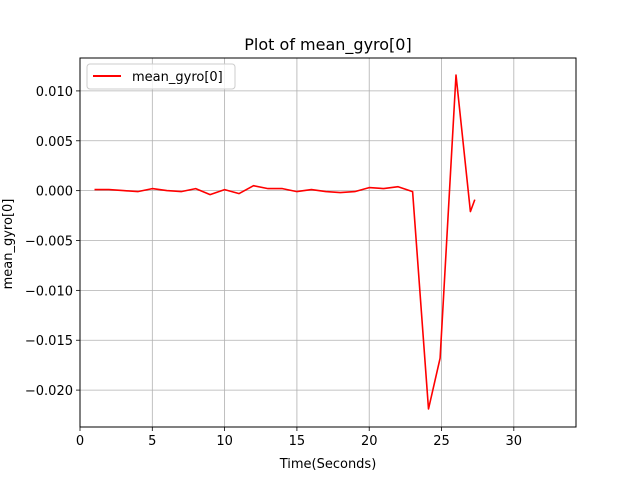 The height and width of the screenshot is (480, 640). What do you see at coordinates (54, 92) in the screenshot?
I see `y-tick-label: 0.010` at bounding box center [54, 92].